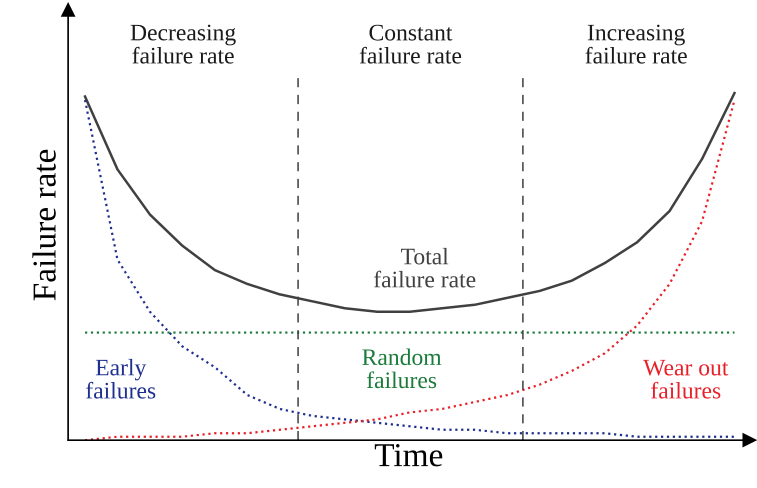  What do you see at coordinates (121, 378) in the screenshot?
I see `series-label: Early failures` at bounding box center [121, 378].